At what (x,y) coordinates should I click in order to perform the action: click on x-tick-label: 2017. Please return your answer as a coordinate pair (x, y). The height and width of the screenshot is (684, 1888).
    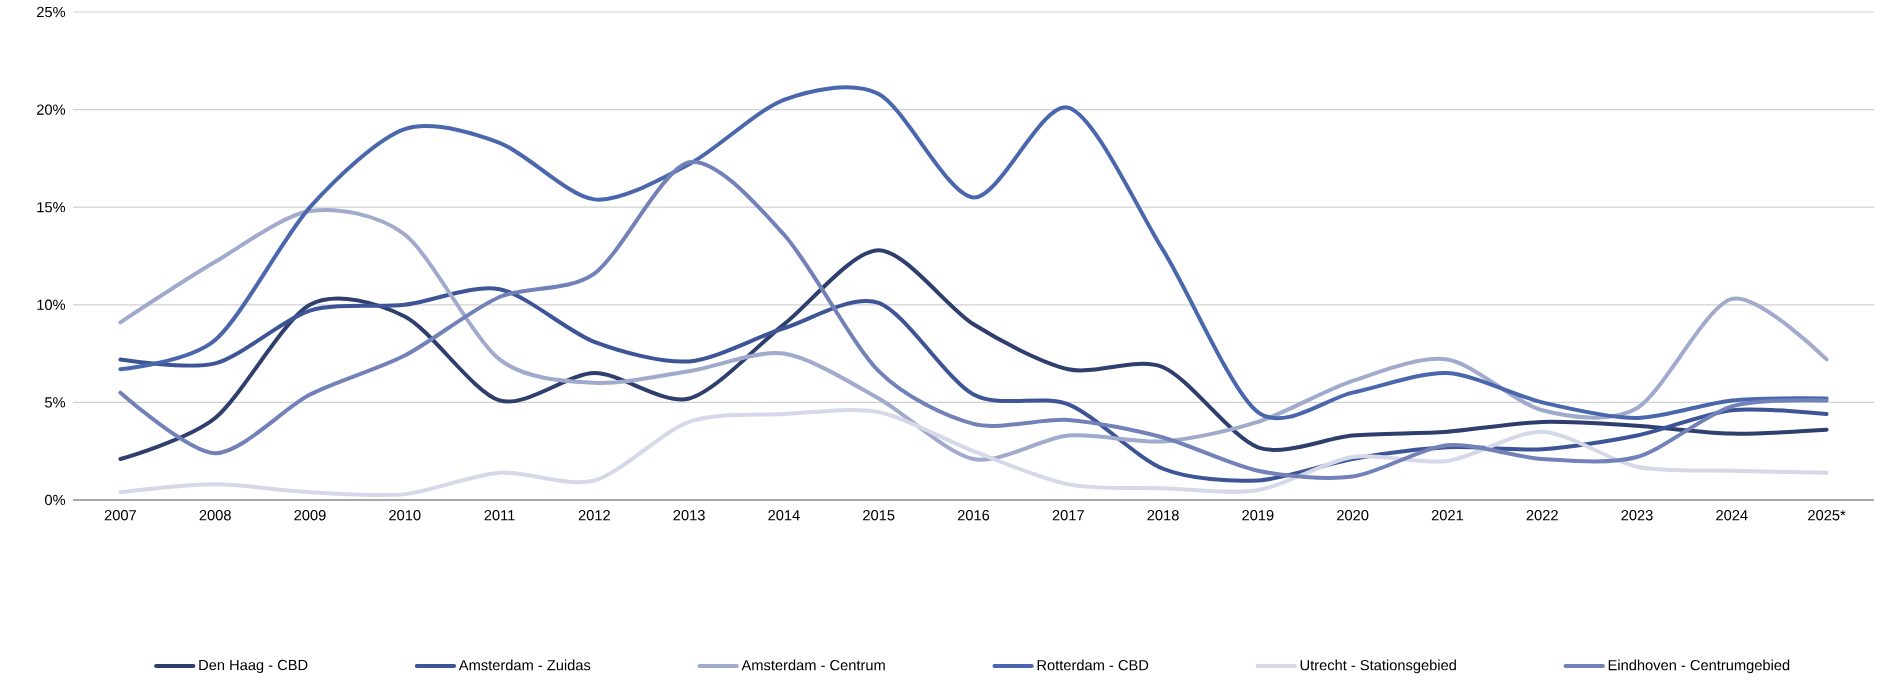
    Looking at the image, I should click on (1068, 515).